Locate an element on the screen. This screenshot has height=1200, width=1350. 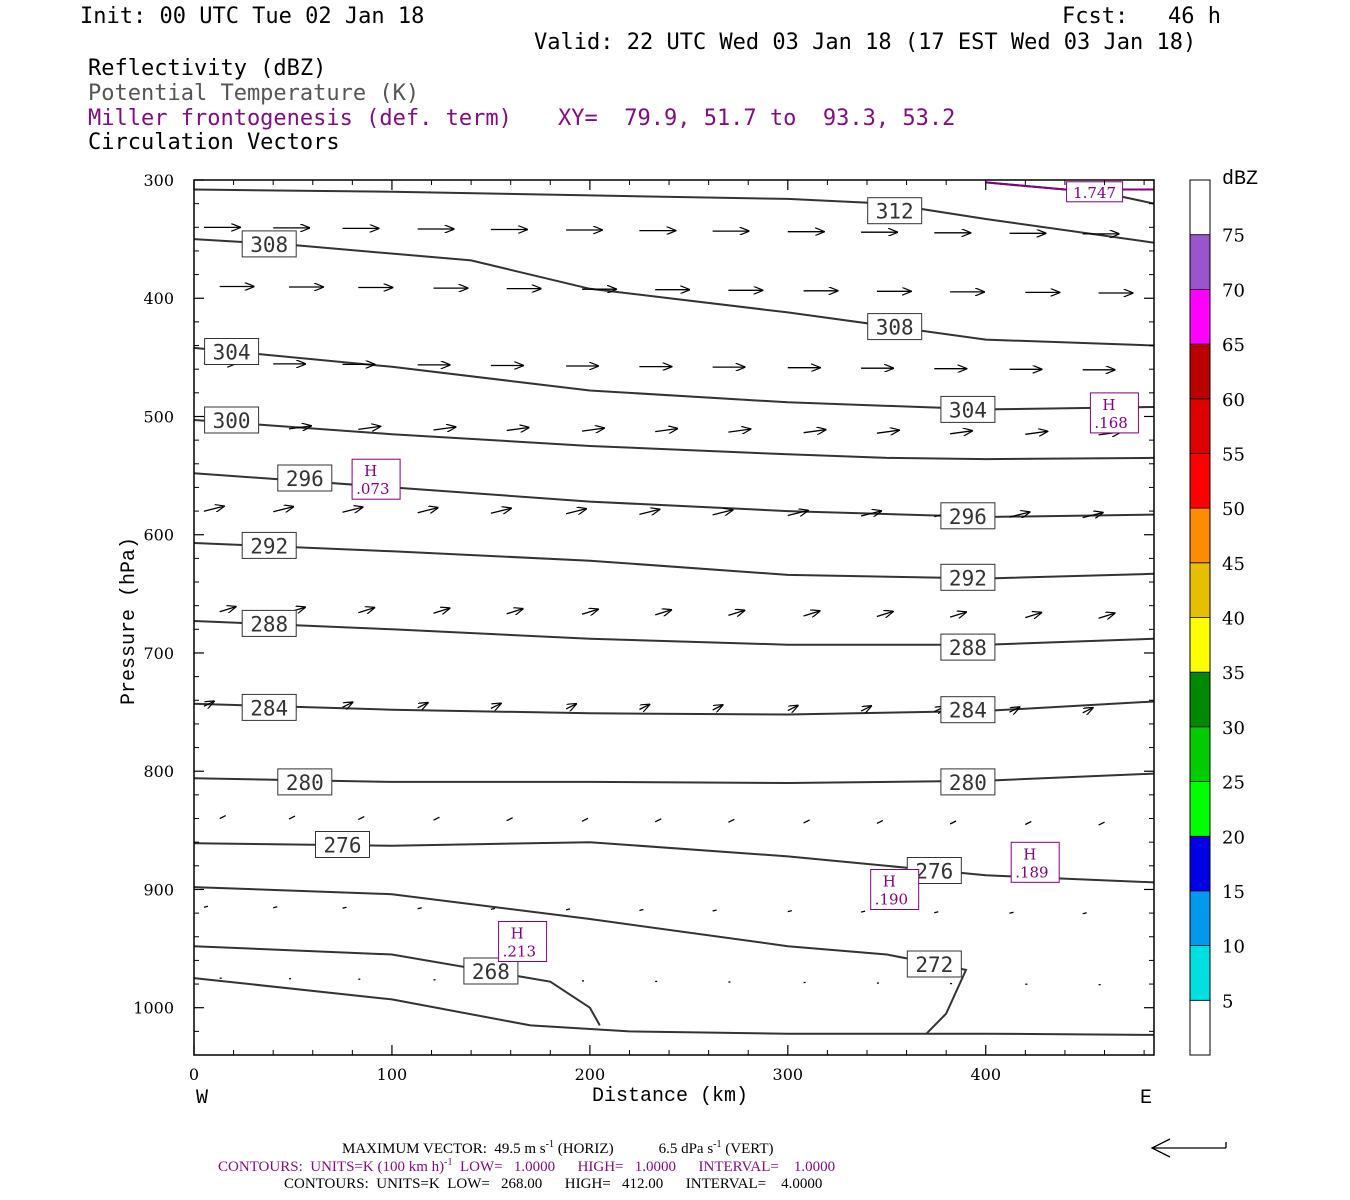
reference-vector-arrow is located at coordinates (1188, 1148).